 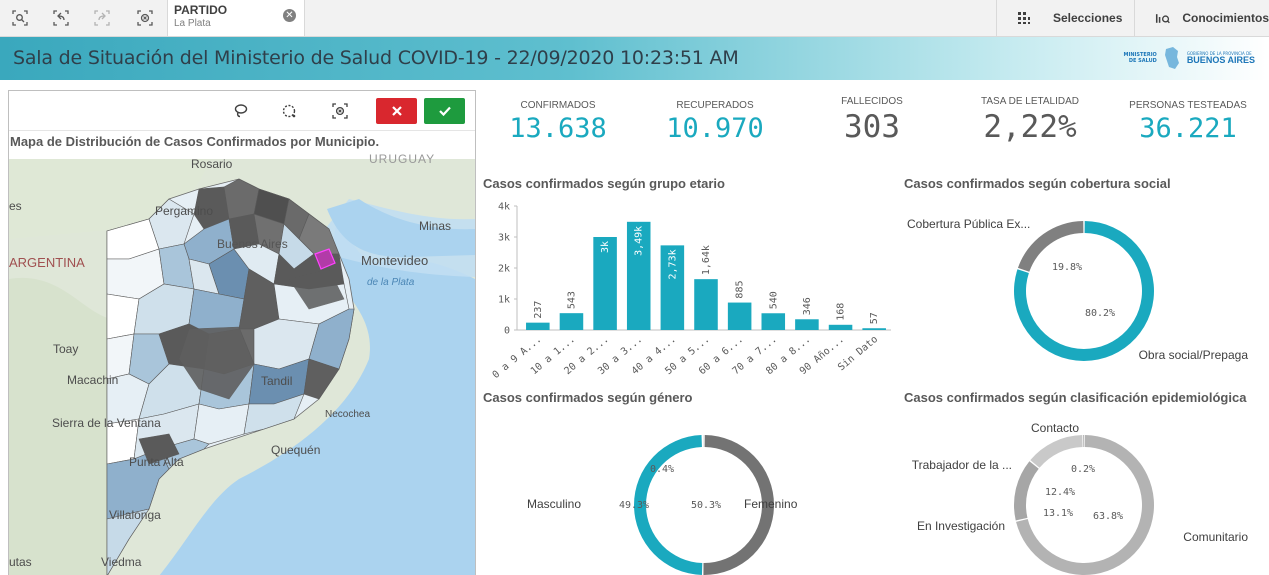 I want to click on smart-search-icon, so click(x=20, y=18).